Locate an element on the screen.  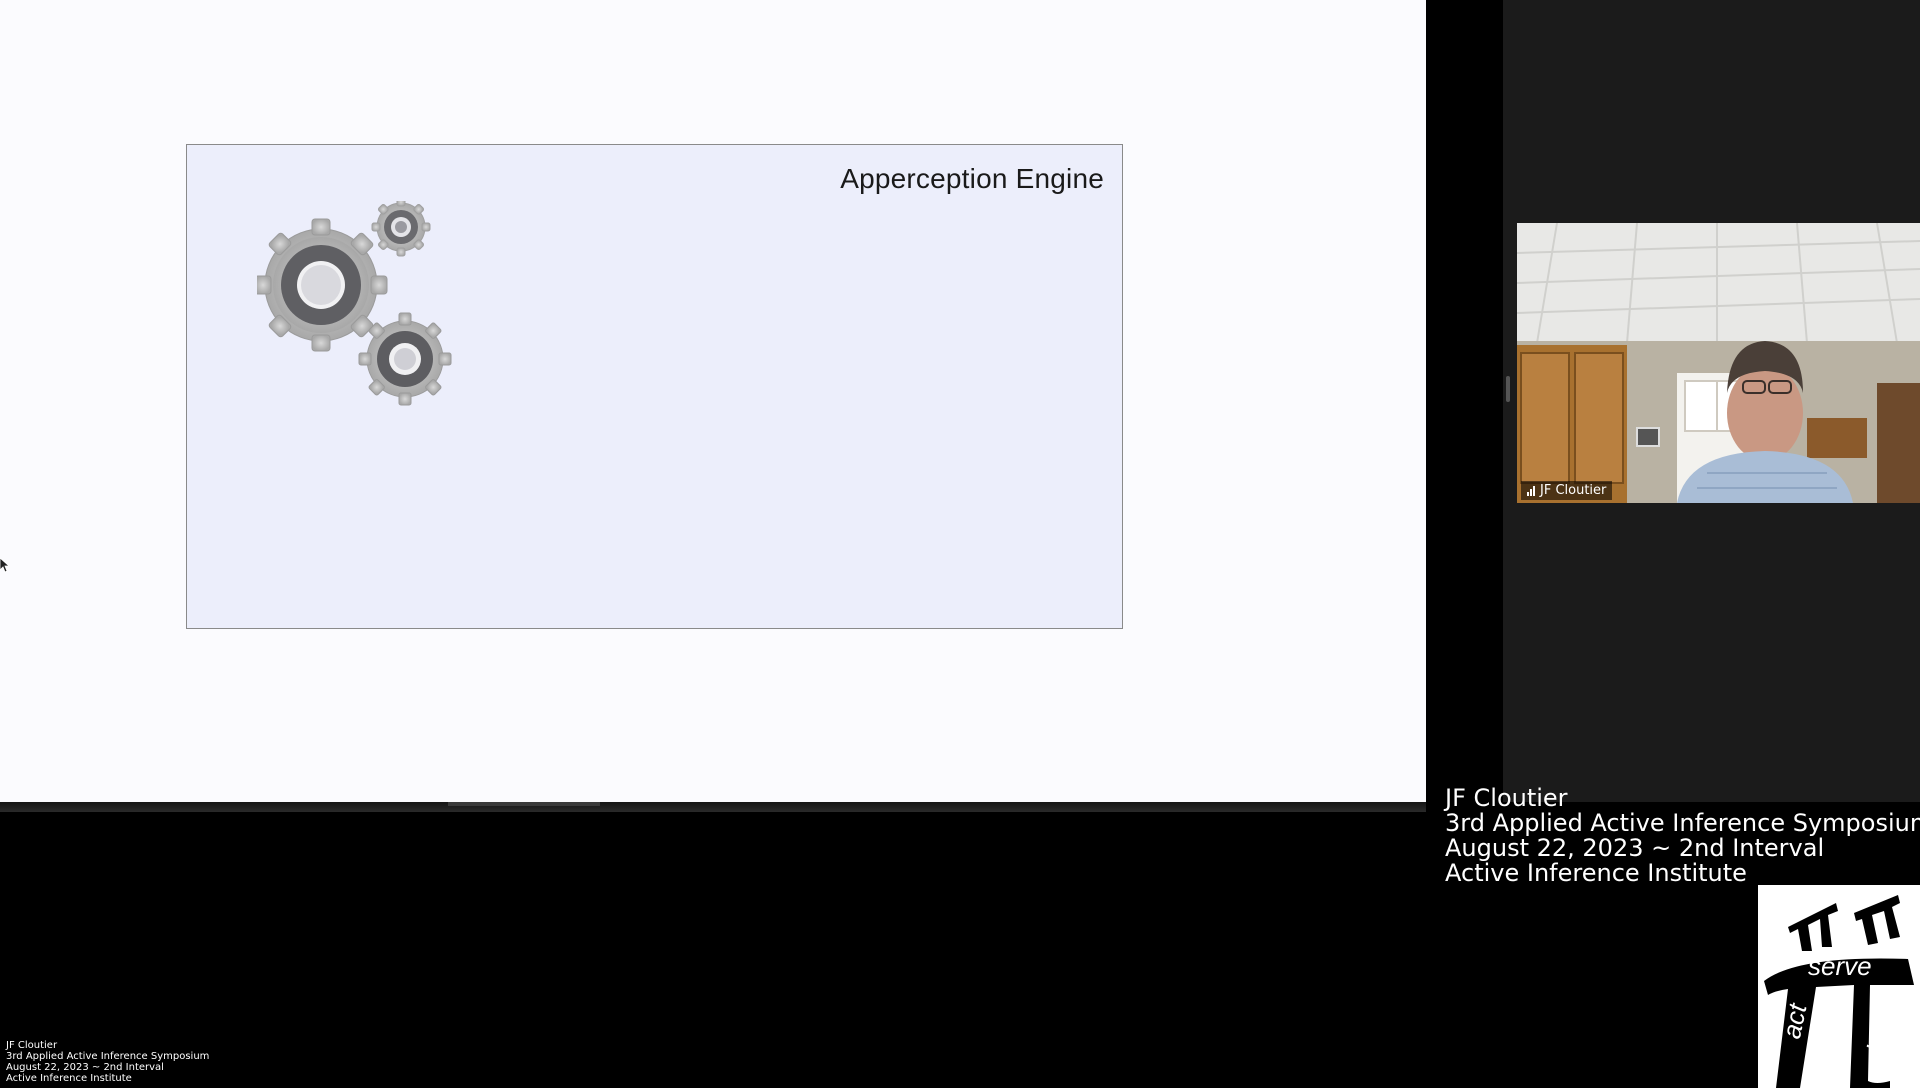
caption-organization: Active Inference Institute is located at coordinates (1596, 873).